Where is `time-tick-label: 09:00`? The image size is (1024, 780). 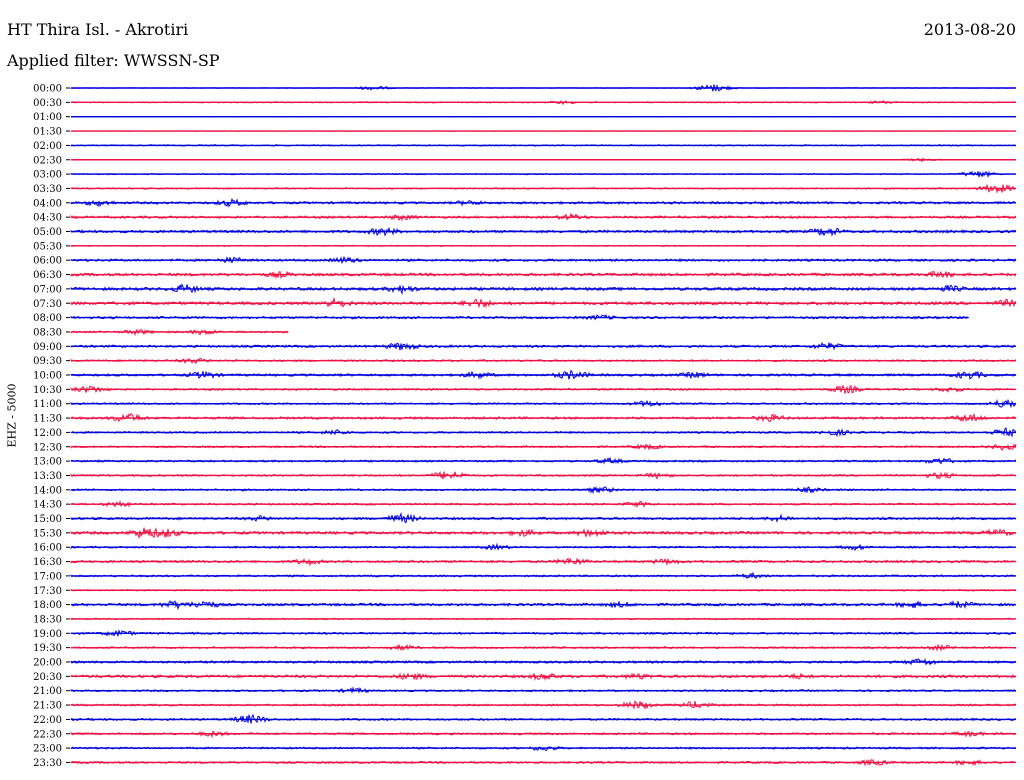 time-tick-label: 09:00 is located at coordinates (47, 347).